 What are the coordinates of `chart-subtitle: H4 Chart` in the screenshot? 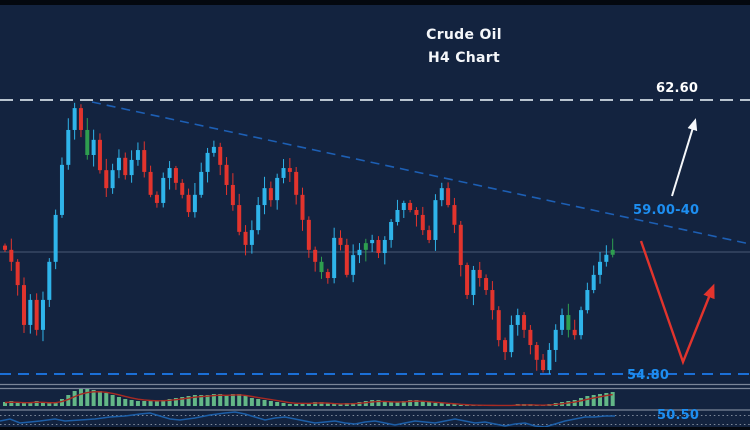 It's located at (464, 58).